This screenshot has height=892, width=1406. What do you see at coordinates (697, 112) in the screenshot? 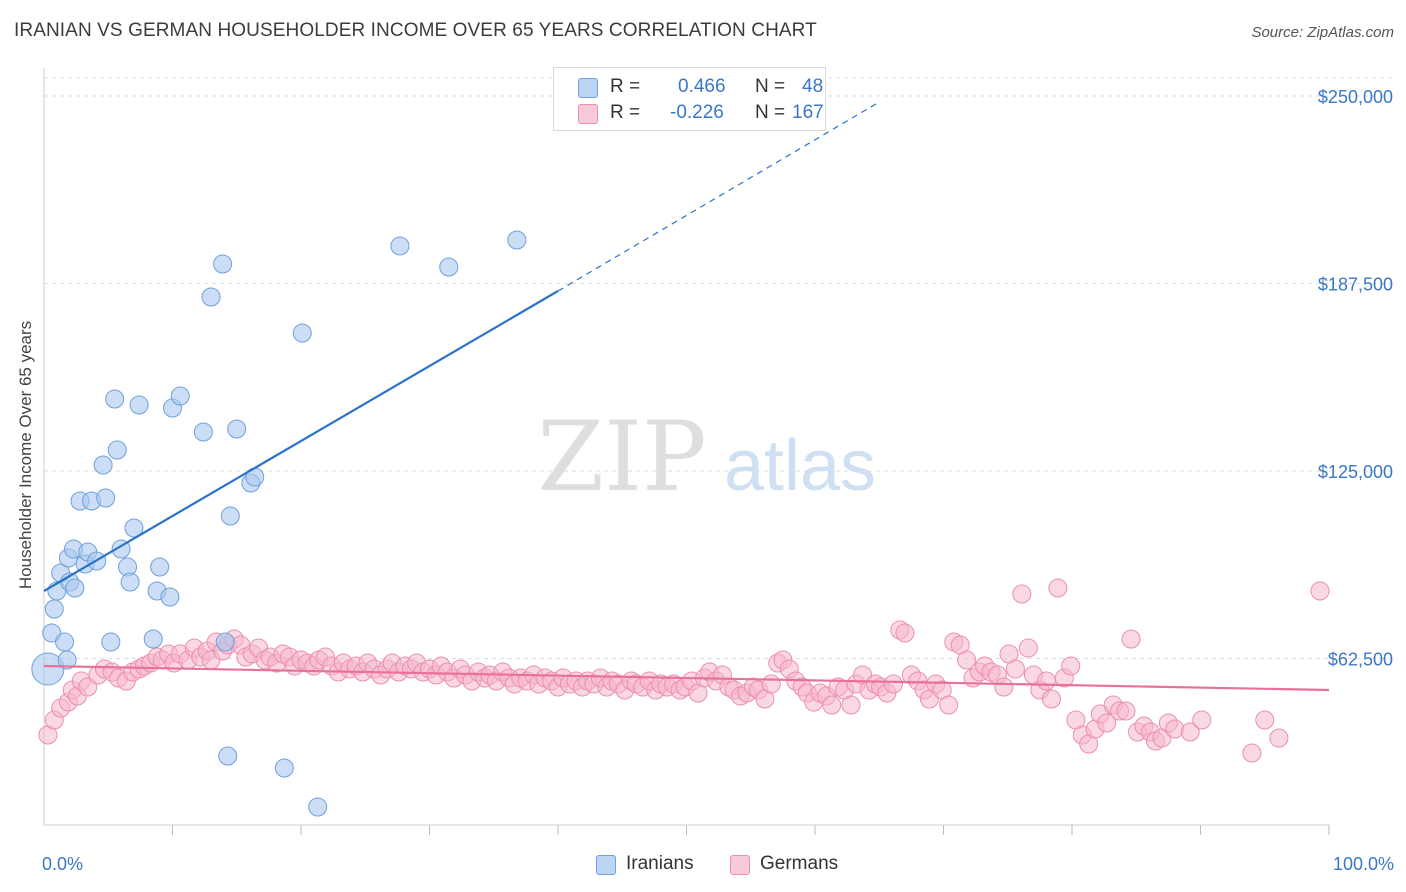
I see `r-value: -0.226` at bounding box center [697, 112].